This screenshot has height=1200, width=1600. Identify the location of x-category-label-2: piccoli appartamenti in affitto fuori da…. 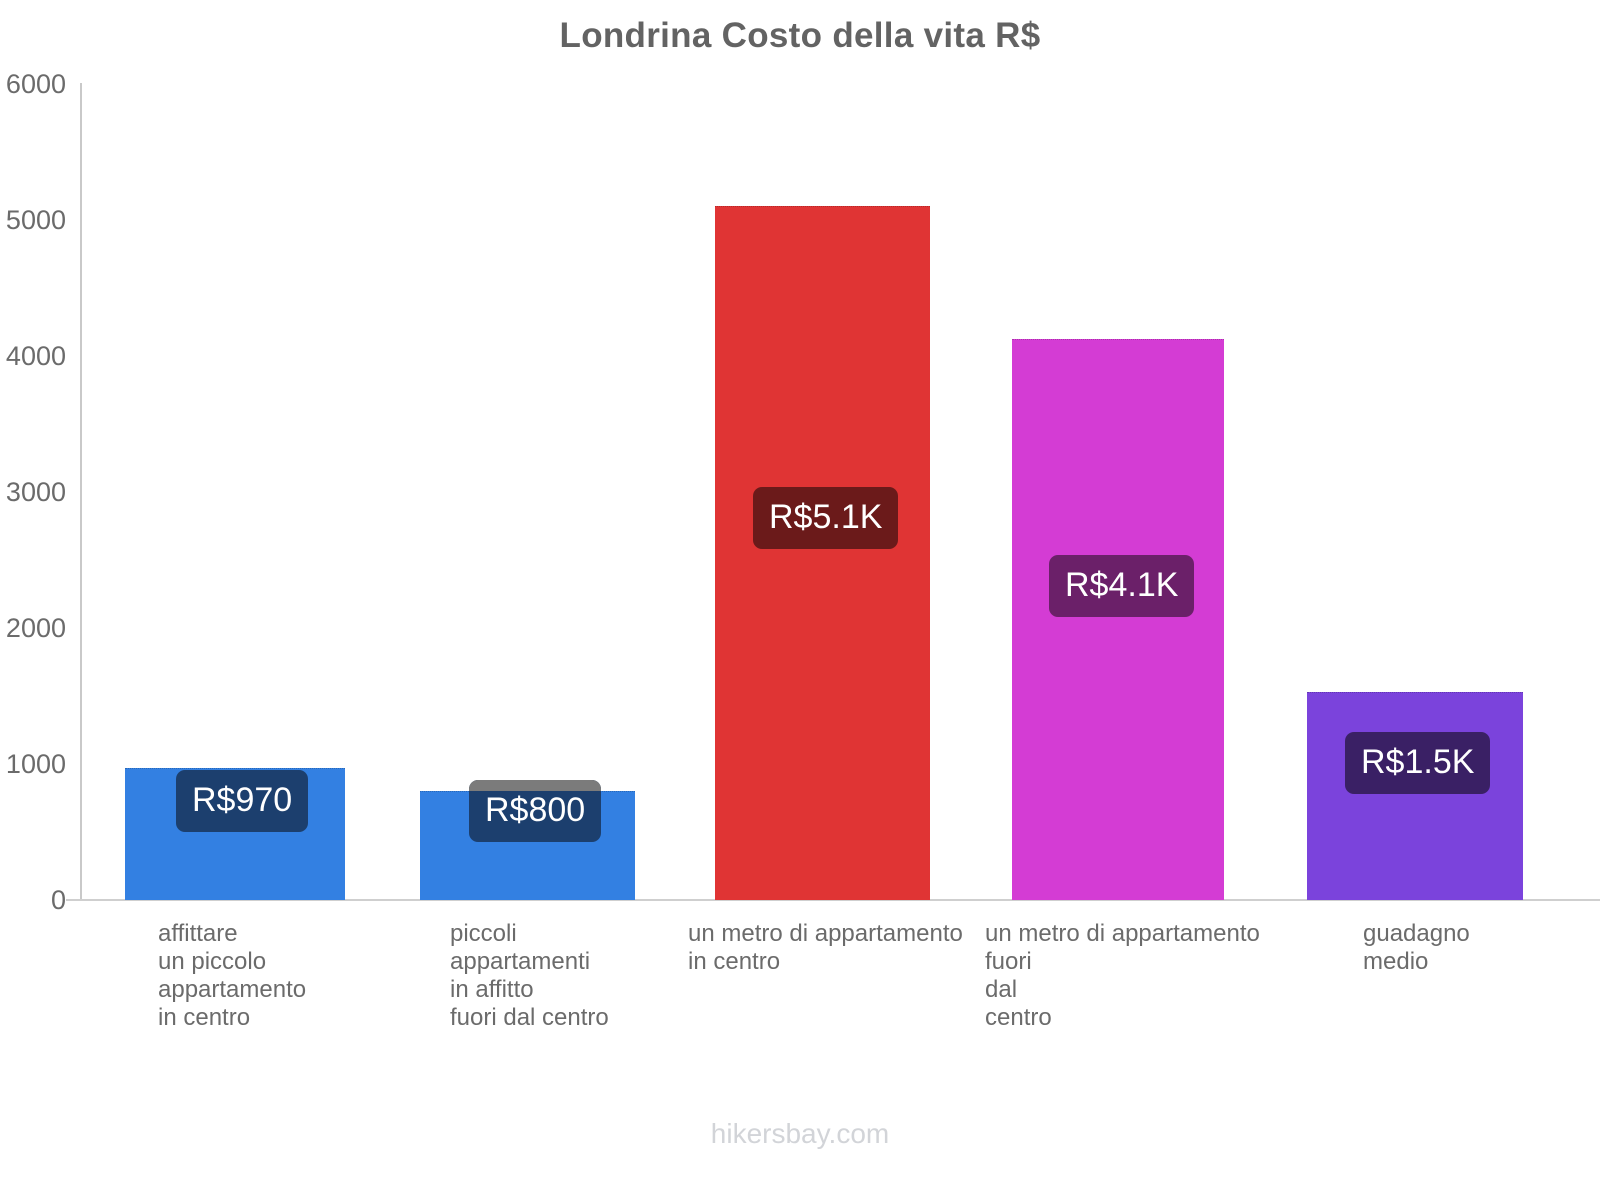
(529, 975).